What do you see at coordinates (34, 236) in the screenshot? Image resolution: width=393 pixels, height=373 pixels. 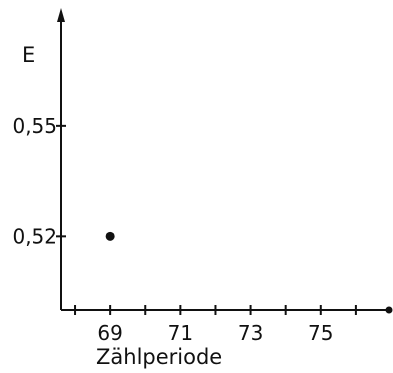 I see `y-tick-label-0: 0,52` at bounding box center [34, 236].